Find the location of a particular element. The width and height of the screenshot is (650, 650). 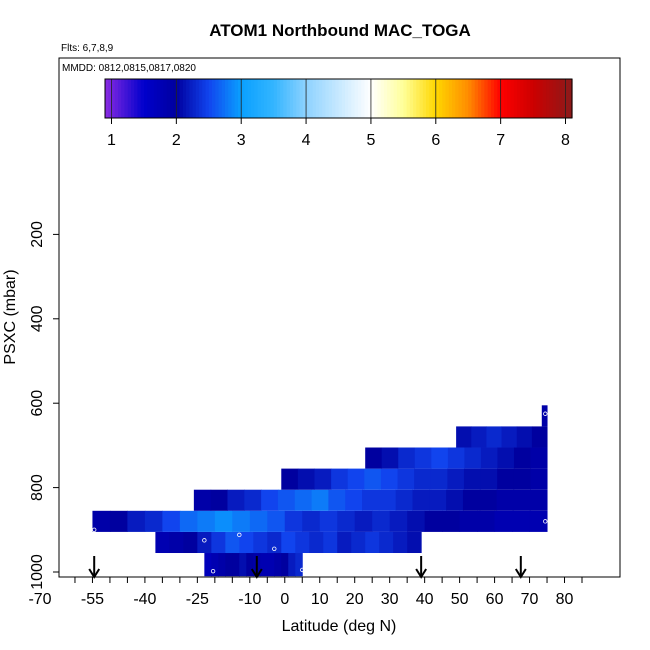

colorbar-tick-label: 8 is located at coordinates (565, 140).